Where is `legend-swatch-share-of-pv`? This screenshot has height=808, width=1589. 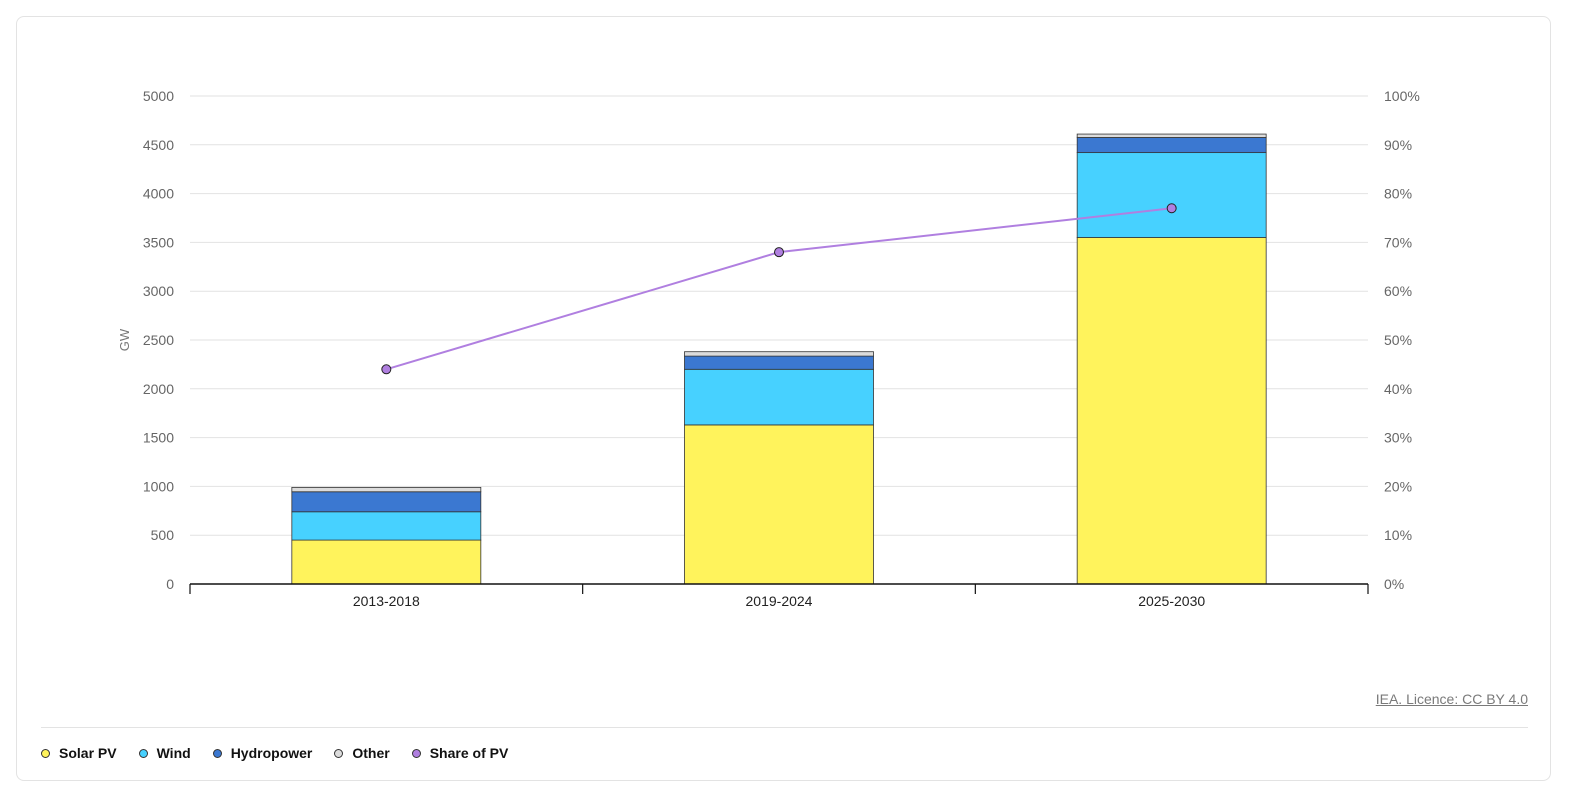
legend-swatch-share-of-pv is located at coordinates (416, 753).